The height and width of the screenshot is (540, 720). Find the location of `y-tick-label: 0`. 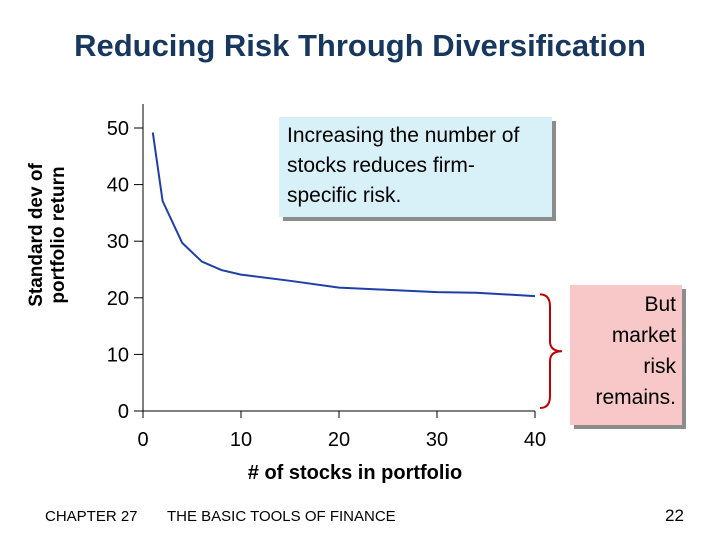

y-tick-label: 0 is located at coordinates (123, 412).